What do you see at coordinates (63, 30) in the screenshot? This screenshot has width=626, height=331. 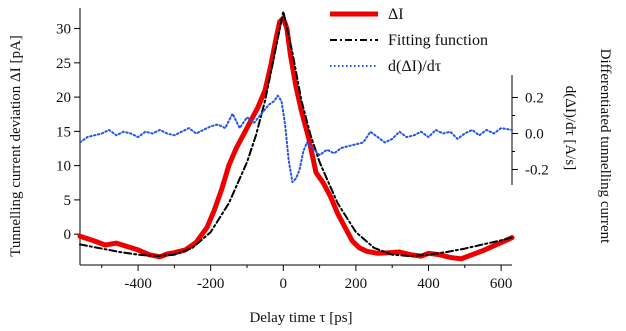 I see `y-tick-label: 30` at bounding box center [63, 30].